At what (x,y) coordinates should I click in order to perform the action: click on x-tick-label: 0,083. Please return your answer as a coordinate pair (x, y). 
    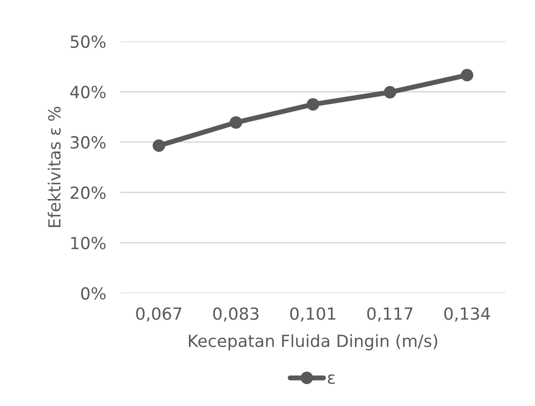
    Looking at the image, I should click on (235, 314).